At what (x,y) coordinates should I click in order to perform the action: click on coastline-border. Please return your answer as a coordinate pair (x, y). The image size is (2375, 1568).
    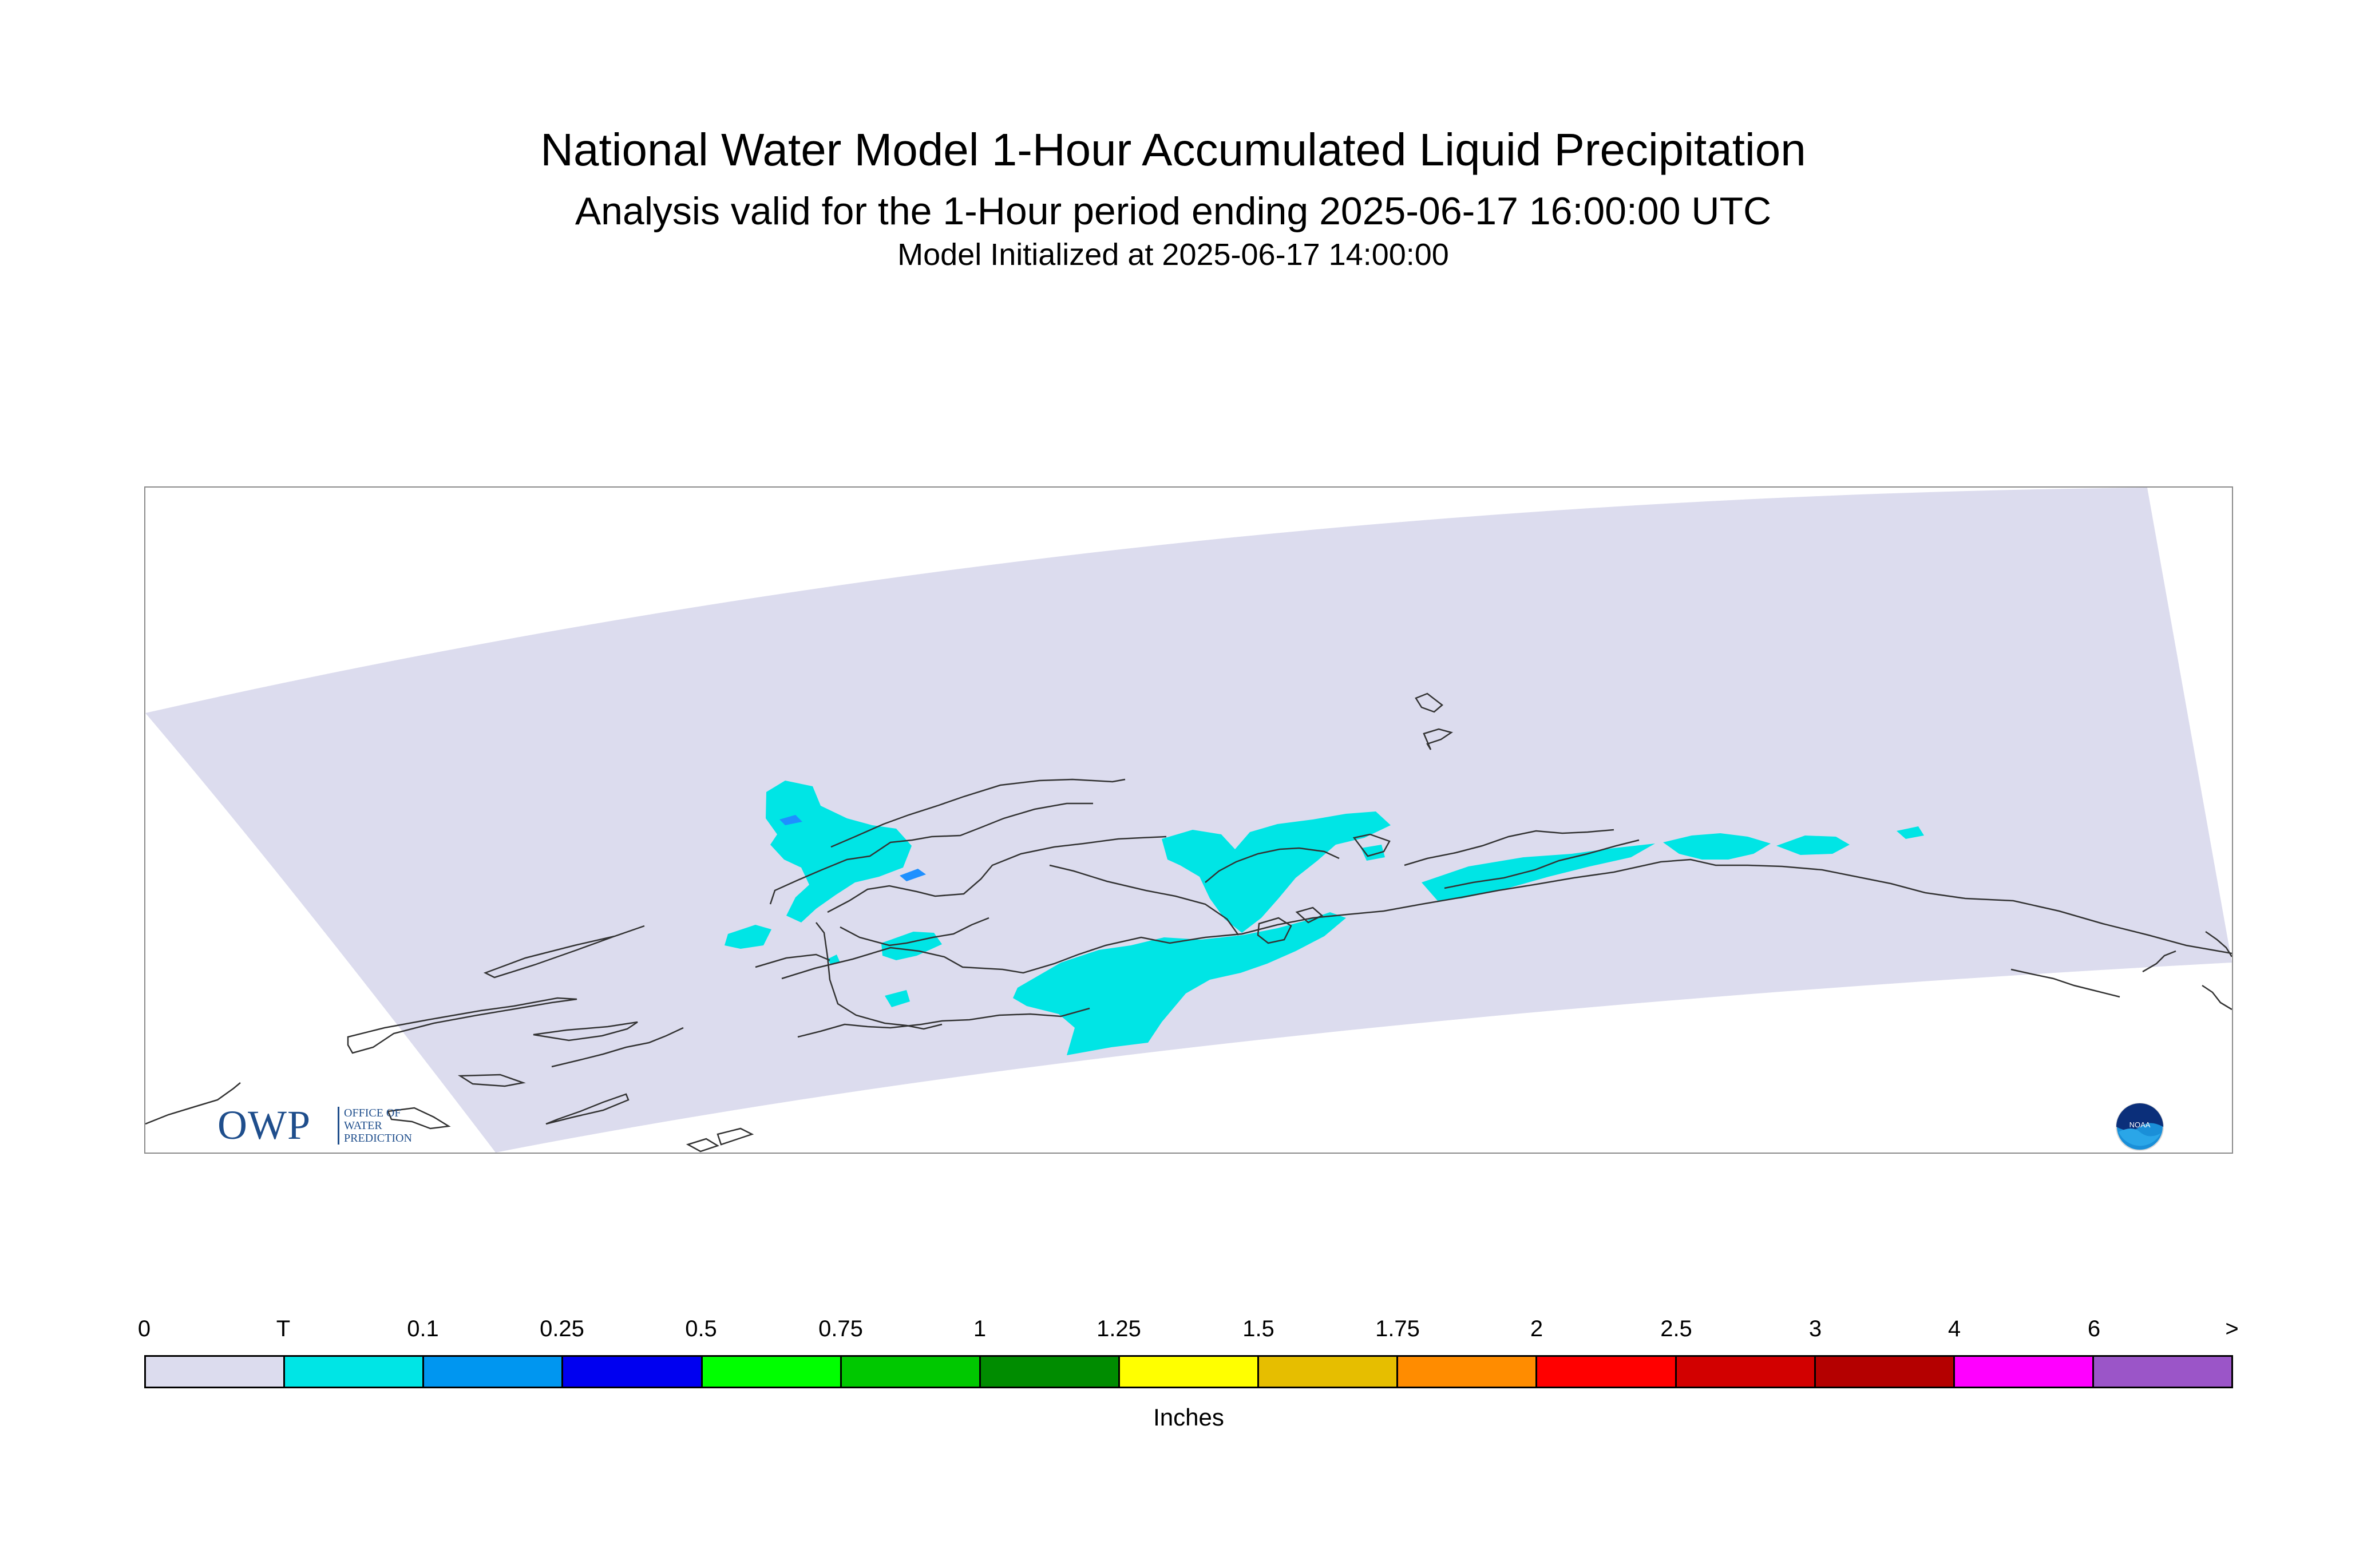
    Looking at the image, I should click on (879, 976).